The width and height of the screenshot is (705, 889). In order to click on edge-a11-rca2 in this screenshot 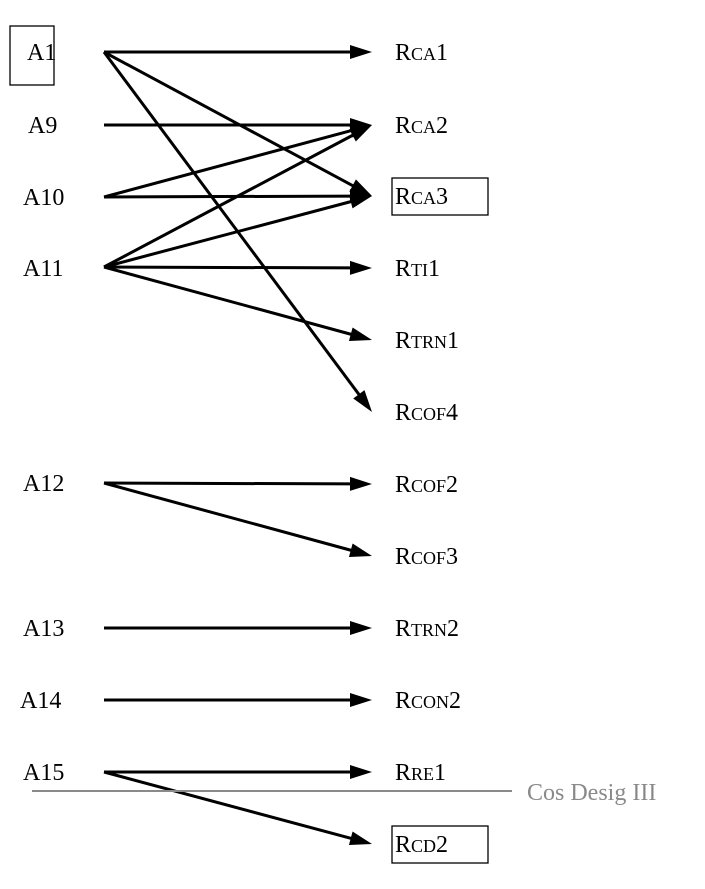, I will do `click(237, 197)`.